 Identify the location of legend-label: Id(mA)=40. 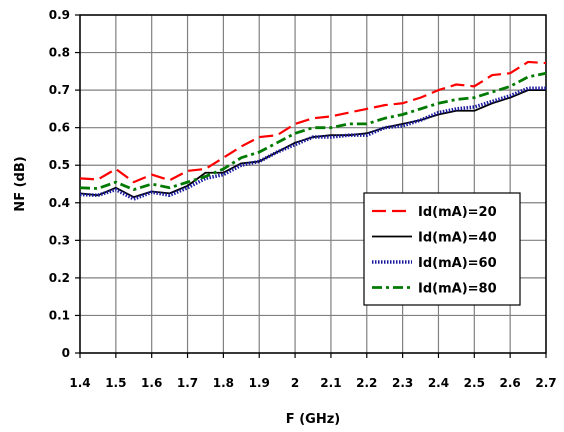
(457, 238).